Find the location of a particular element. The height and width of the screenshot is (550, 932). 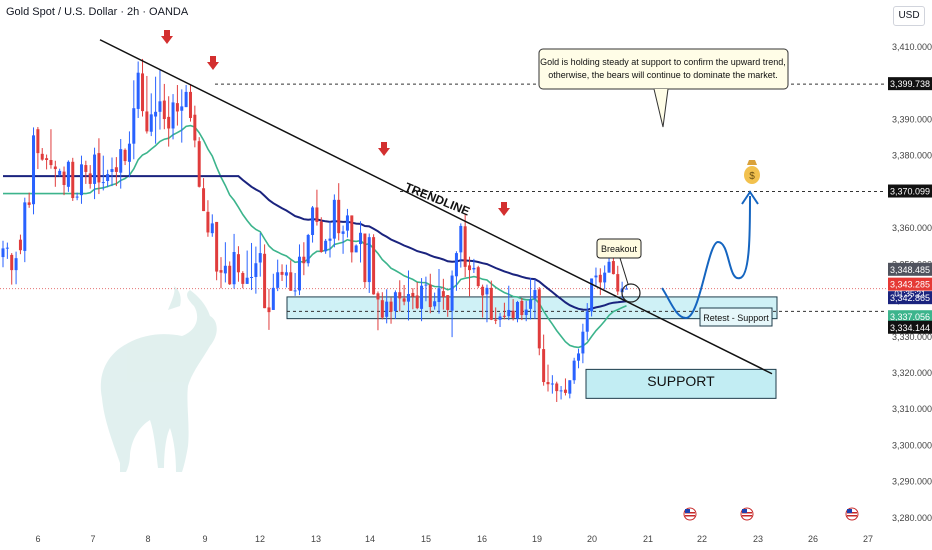

chart-title: Gold Spot / U.S. Dollar · 2h · OANDA is located at coordinates (97, 12).